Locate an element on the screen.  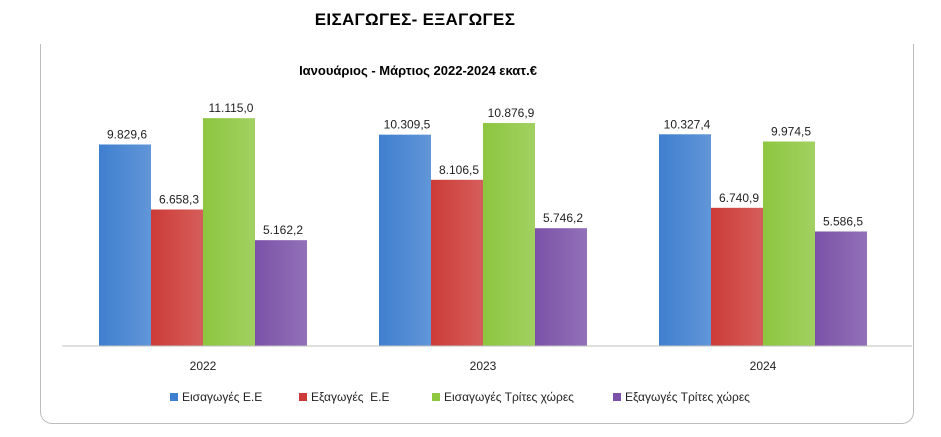
data-label-2023-series-4: 5.746,2 is located at coordinates (563, 218).